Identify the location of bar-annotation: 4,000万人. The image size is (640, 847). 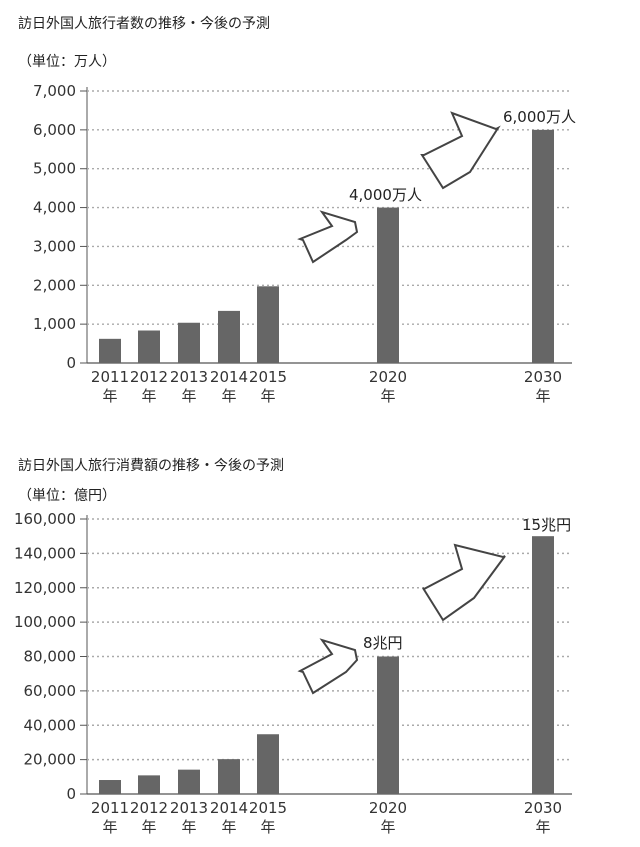
(385, 195).